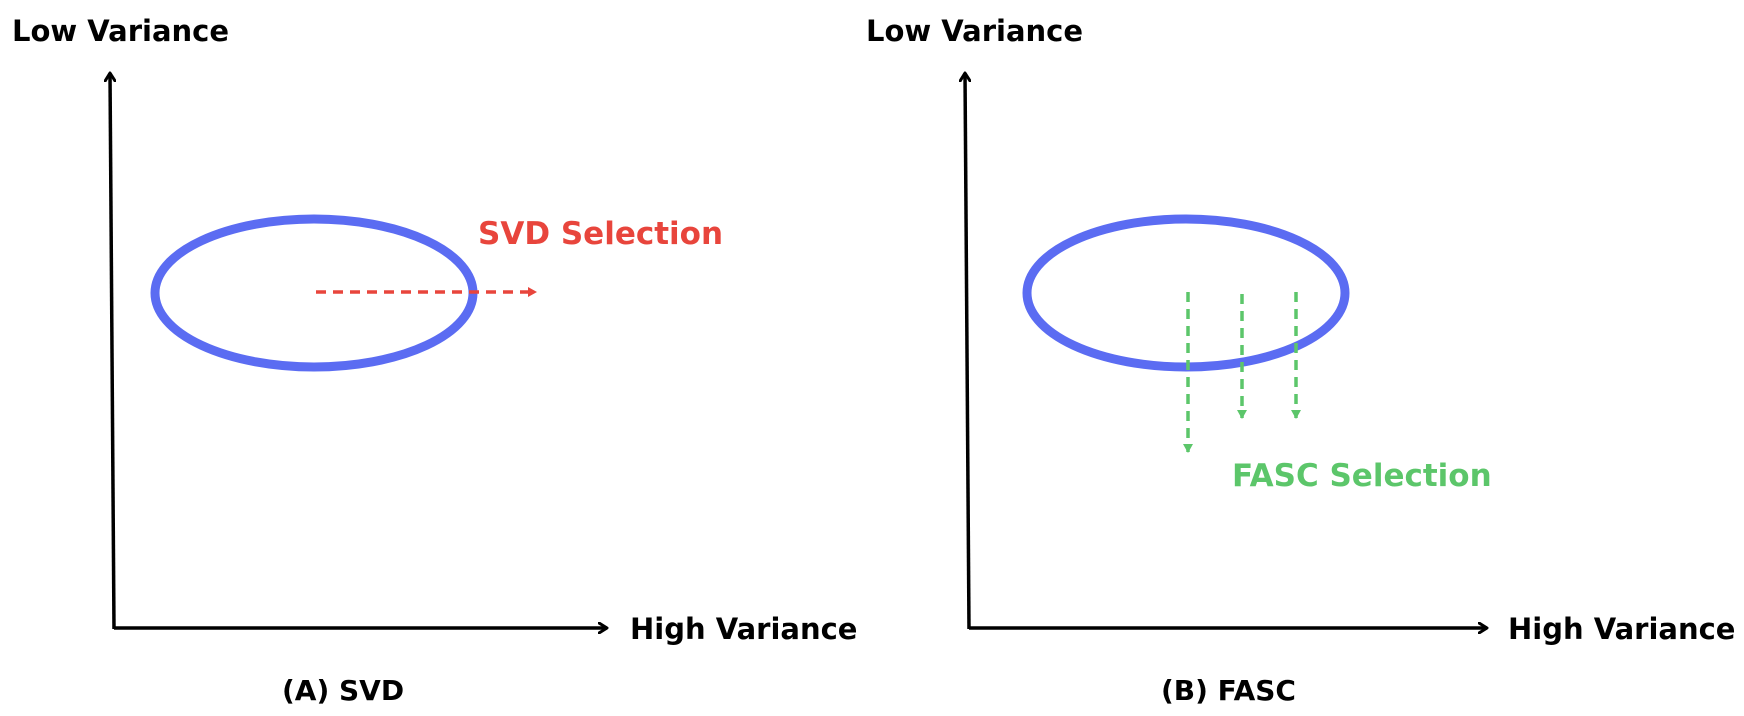 The height and width of the screenshot is (716, 1744). What do you see at coordinates (343, 690) in the screenshot?
I see `panel-a-caption: (A) SVD` at bounding box center [343, 690].